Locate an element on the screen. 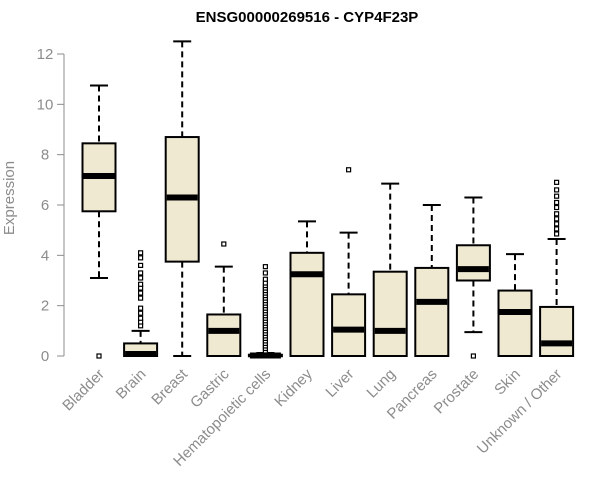  box-breast is located at coordinates (182, 198).